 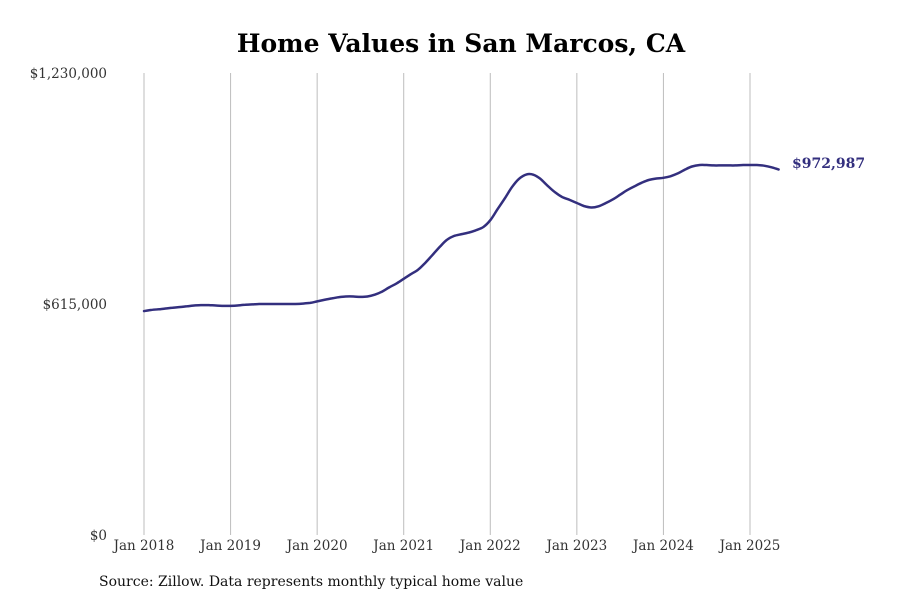 What do you see at coordinates (316, 546) in the screenshot?
I see `x-tick-label: Jan 2020` at bounding box center [316, 546].